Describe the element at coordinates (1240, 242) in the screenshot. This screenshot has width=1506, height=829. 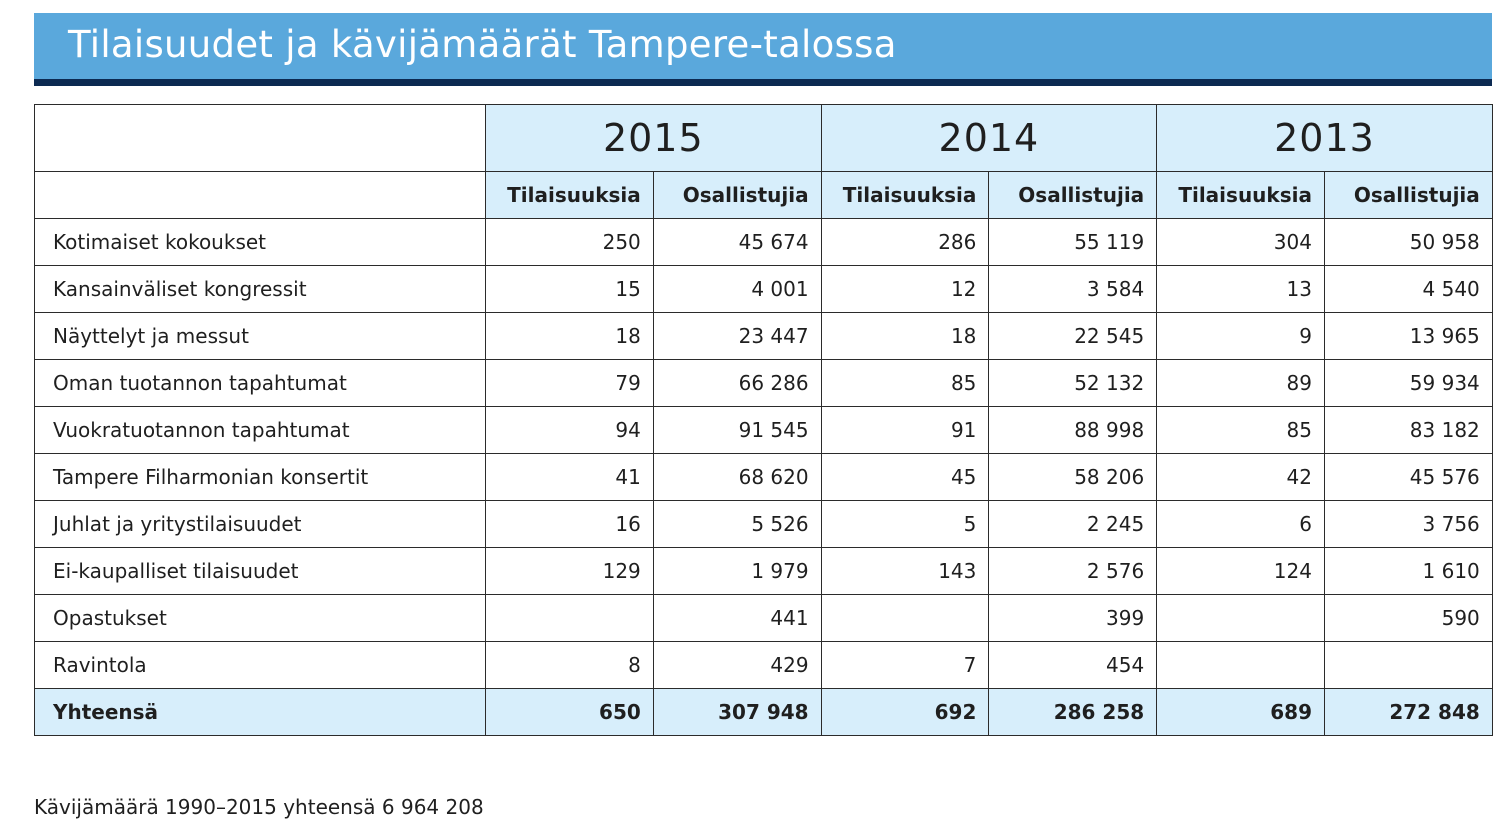
I see `value-cell: 304` at that location.